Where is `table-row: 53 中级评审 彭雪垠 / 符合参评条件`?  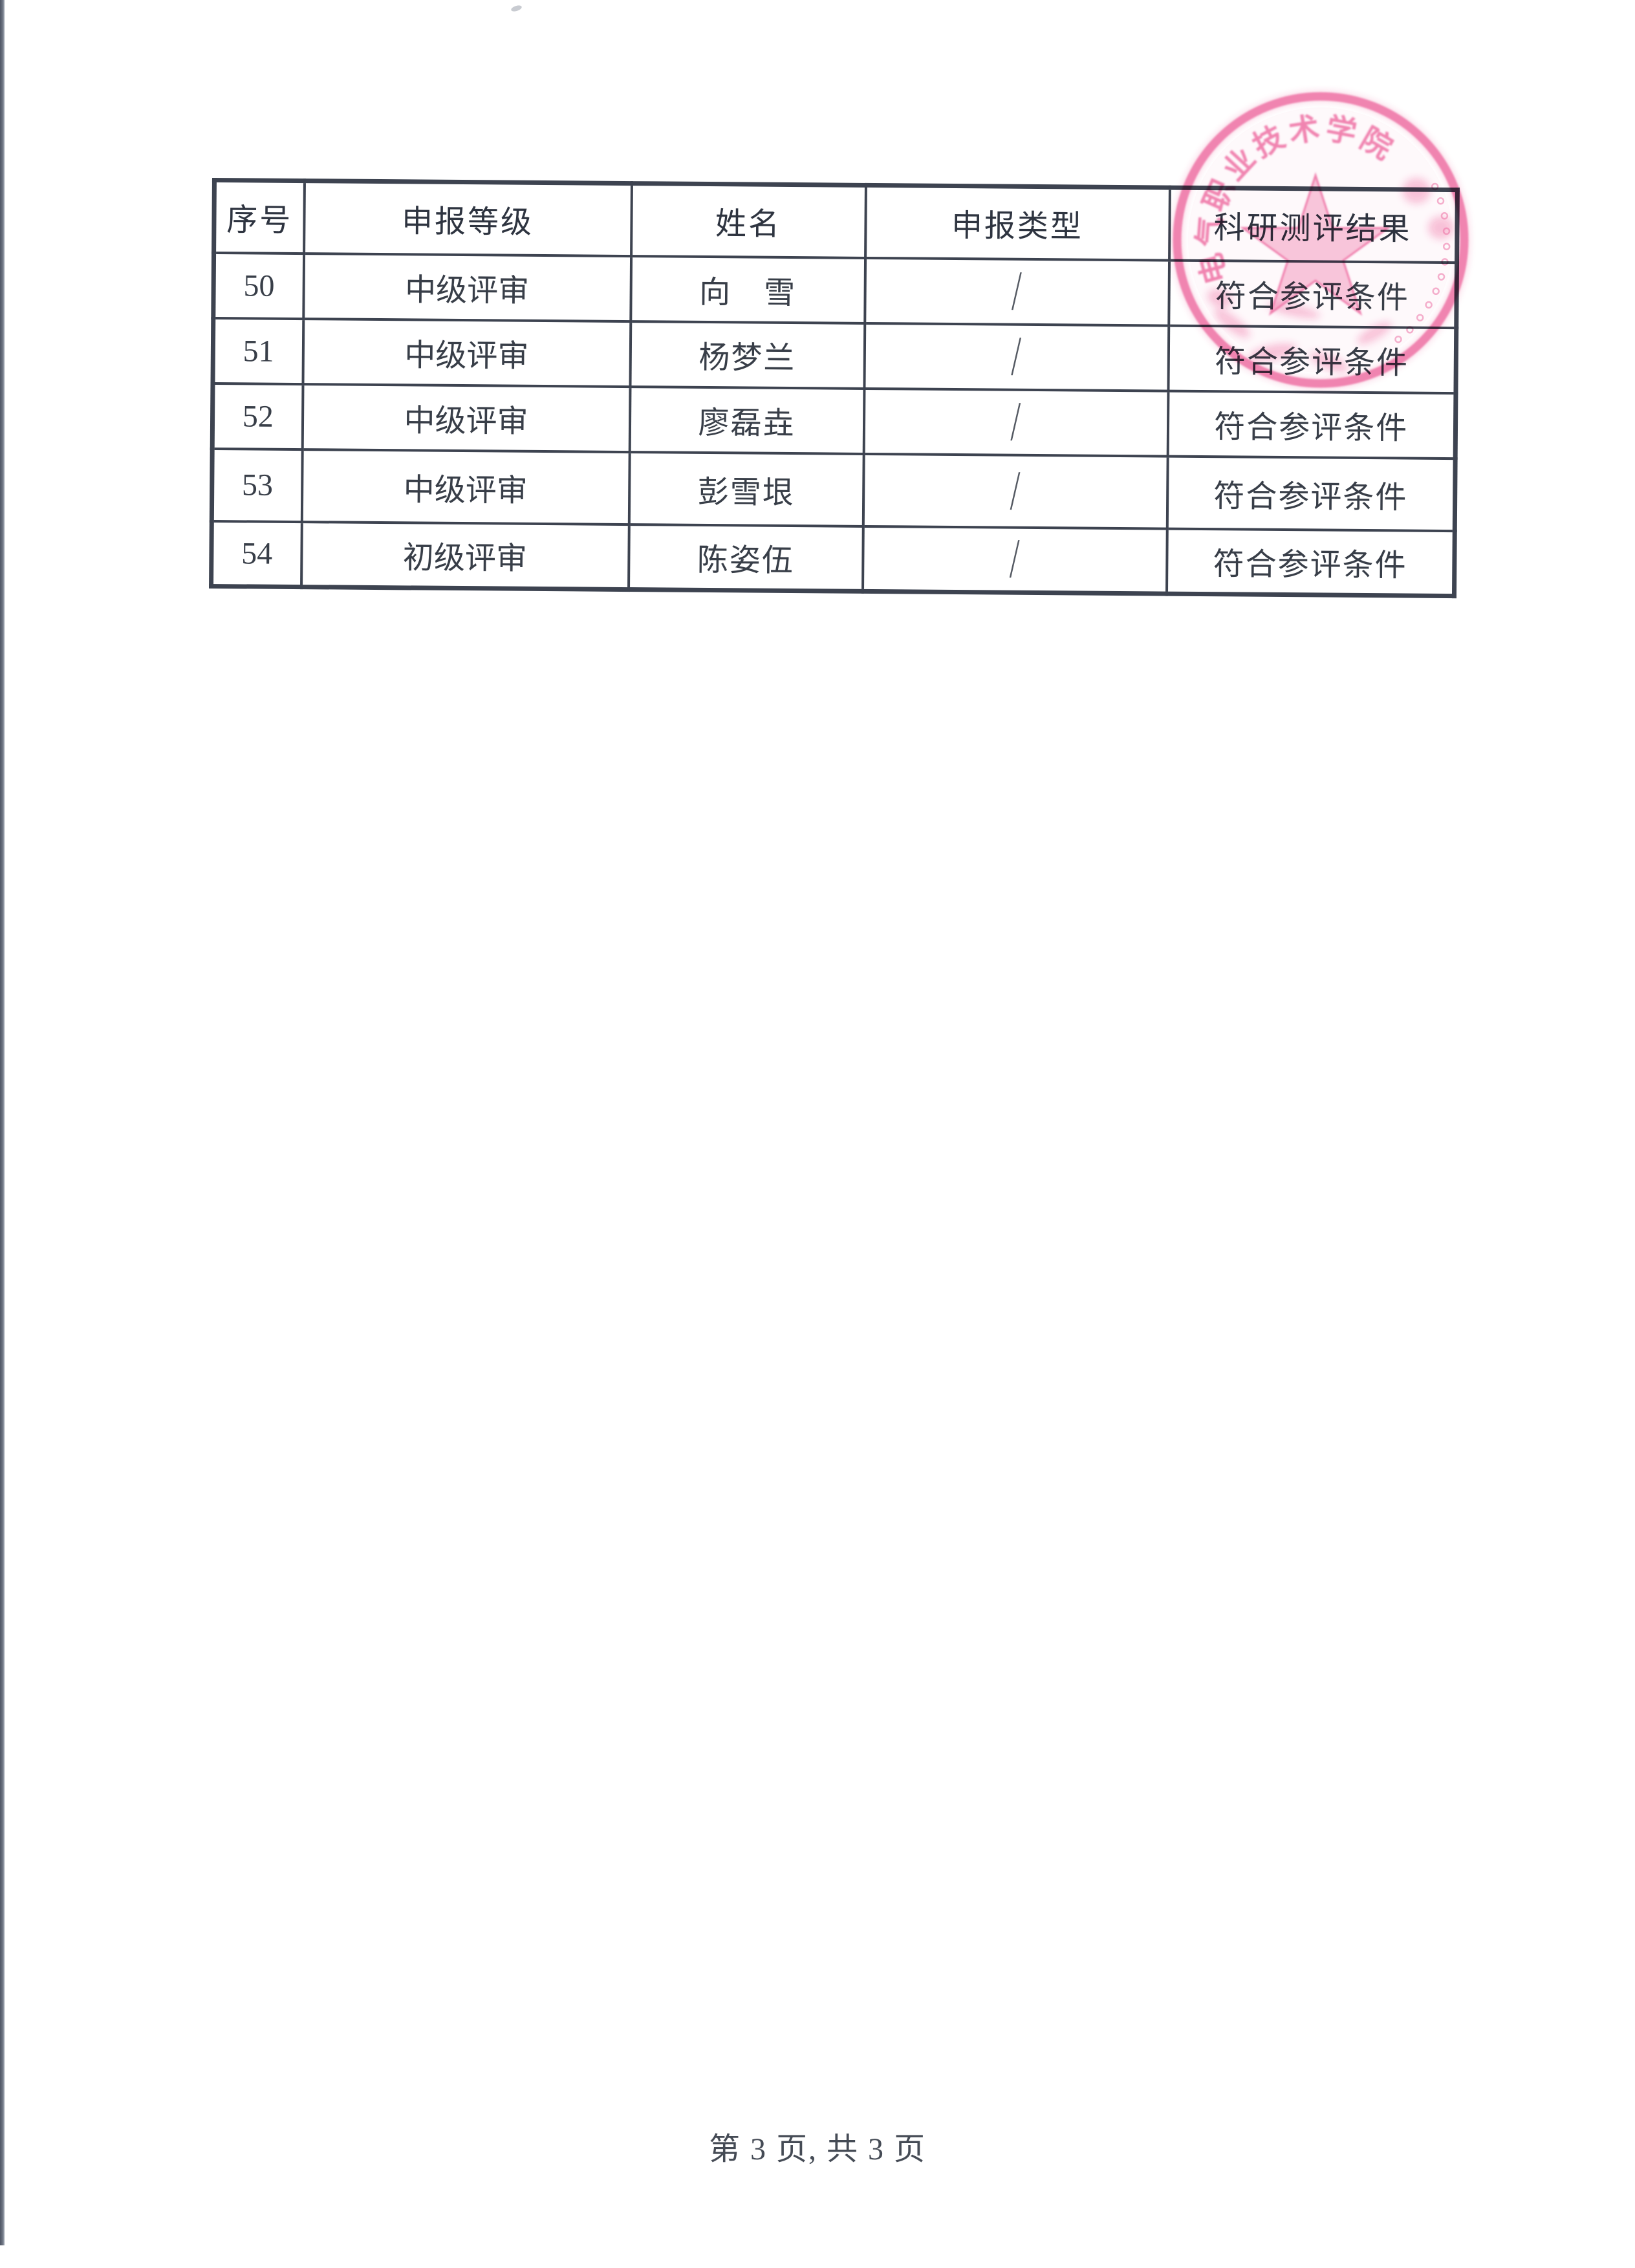
table-row: 53 中级评审 彭雪垠 / 符合参评条件 is located at coordinates (833, 489).